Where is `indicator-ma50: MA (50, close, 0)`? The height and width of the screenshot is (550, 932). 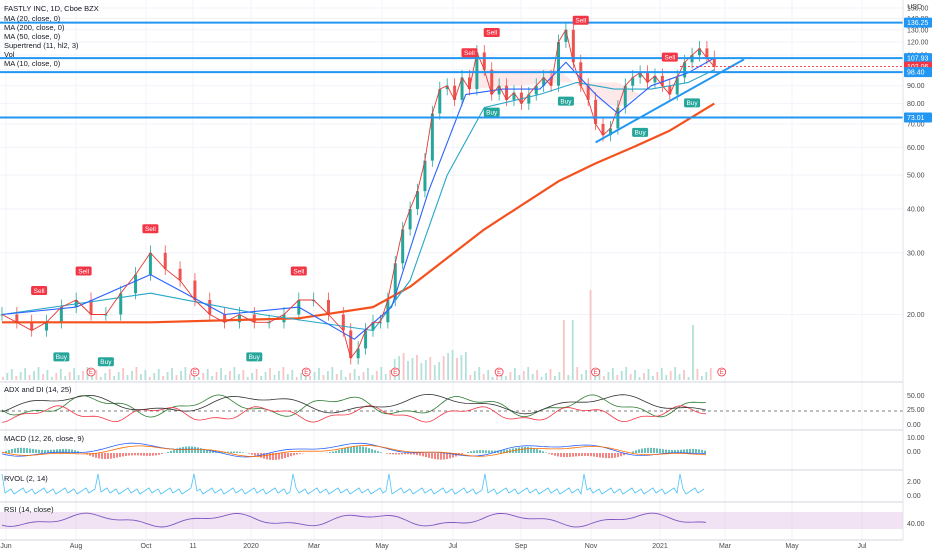
indicator-ma50: MA (50, close, 0) is located at coordinates (32, 36).